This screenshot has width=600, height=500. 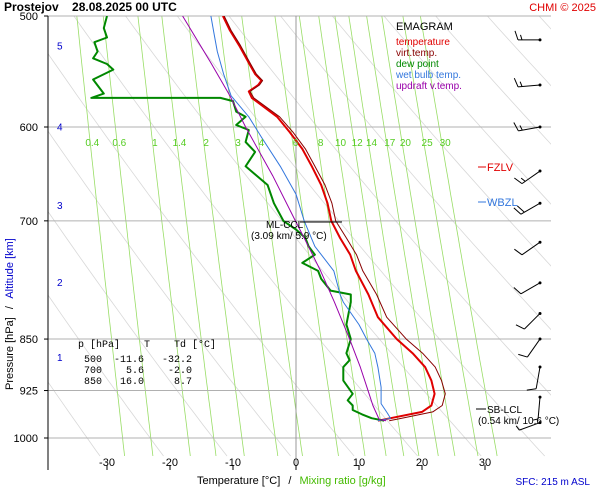 I want to click on wind-barbs, so click(x=527, y=230).